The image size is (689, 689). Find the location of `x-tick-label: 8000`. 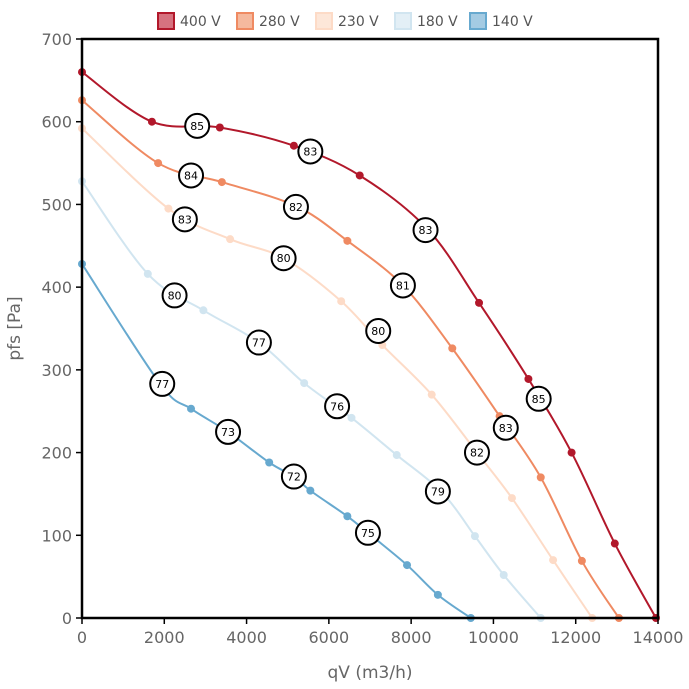

x-tick-label: 8000 is located at coordinates (411, 637).